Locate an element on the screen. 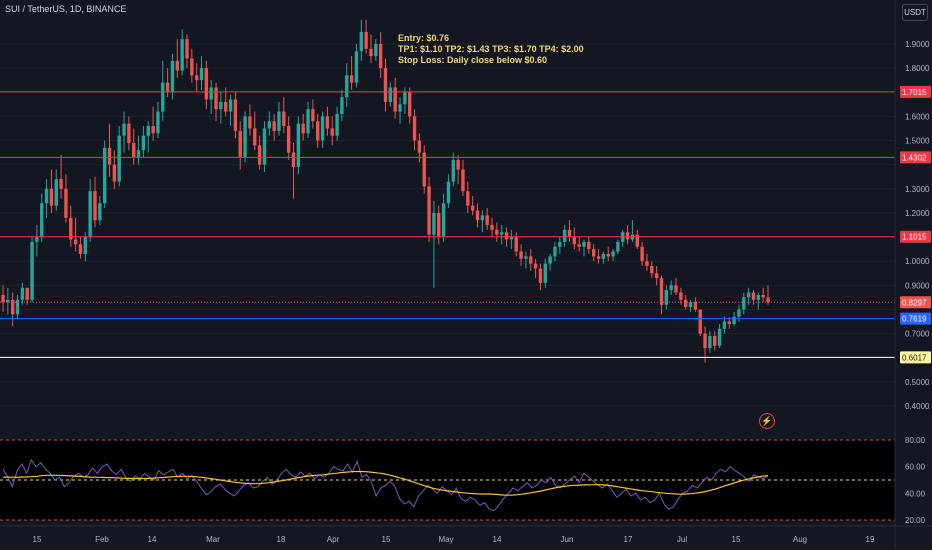  level-price-label: 0.7619 is located at coordinates (914, 319).